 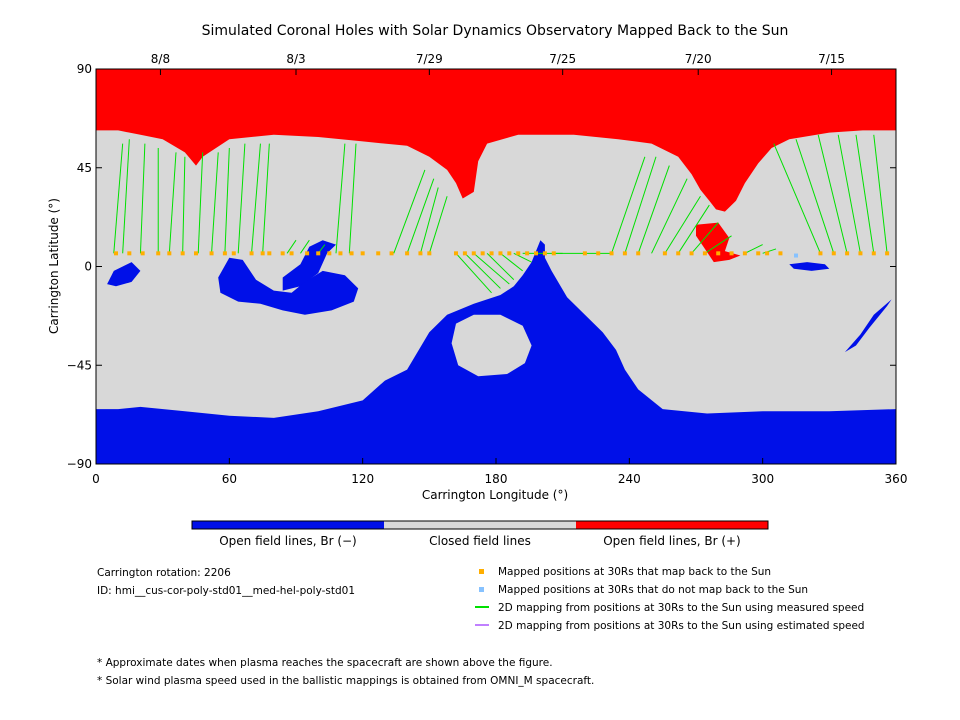 I want to click on x-tick-label: 300, so click(x=762, y=479).